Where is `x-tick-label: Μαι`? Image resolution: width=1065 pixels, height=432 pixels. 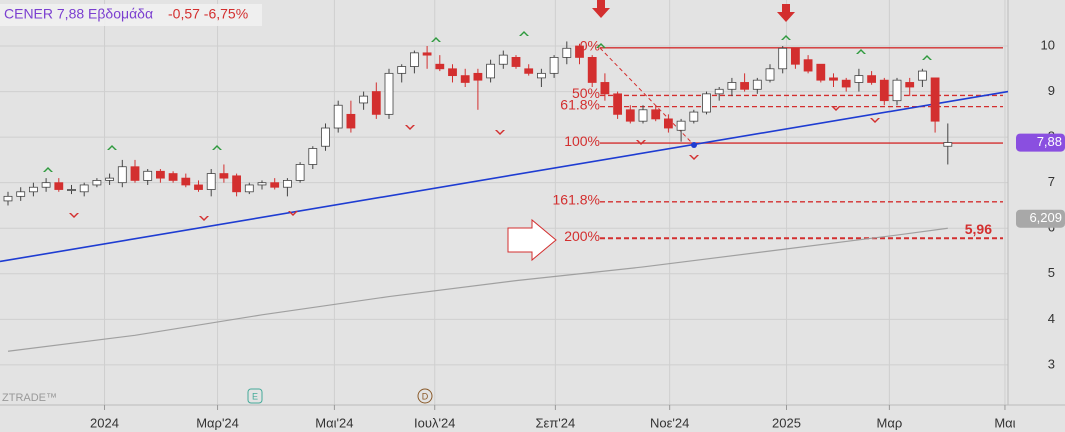
x-tick-label: Μαι is located at coordinates (1004, 422).